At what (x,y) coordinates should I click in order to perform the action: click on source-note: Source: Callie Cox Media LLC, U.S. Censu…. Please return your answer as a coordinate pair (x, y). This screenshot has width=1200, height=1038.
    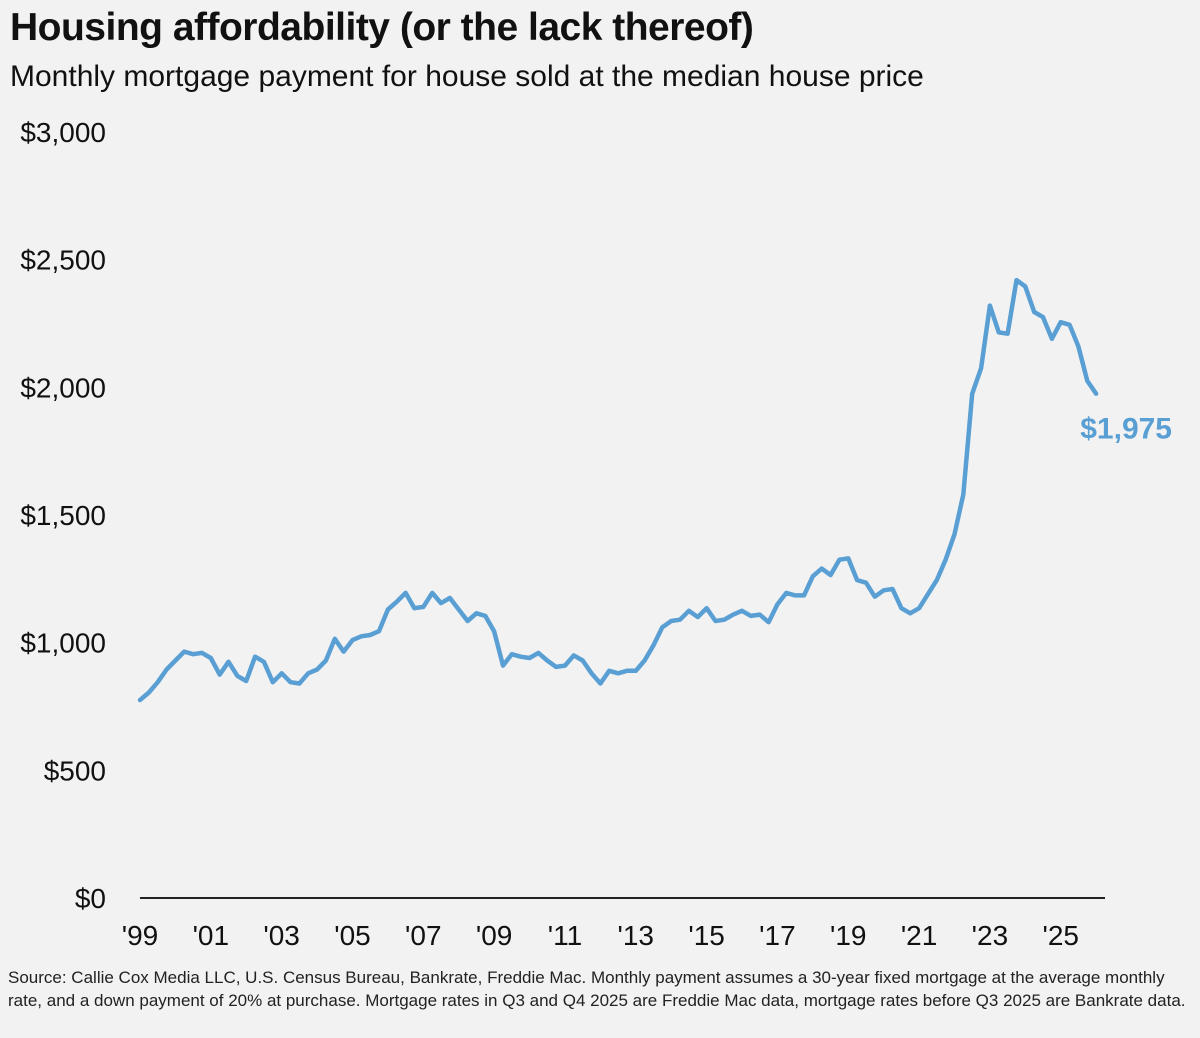
    Looking at the image, I should click on (597, 989).